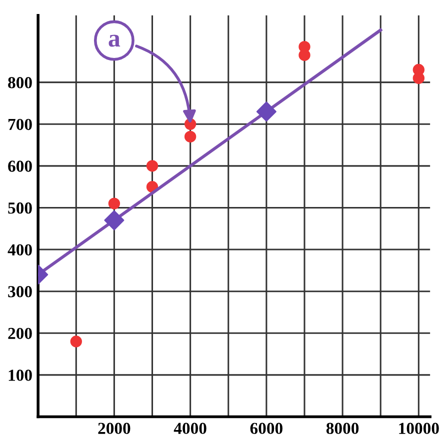 This screenshot has width=448, height=441. What do you see at coordinates (20, 250) in the screenshot?
I see `y-tick-label: 400` at bounding box center [20, 250].